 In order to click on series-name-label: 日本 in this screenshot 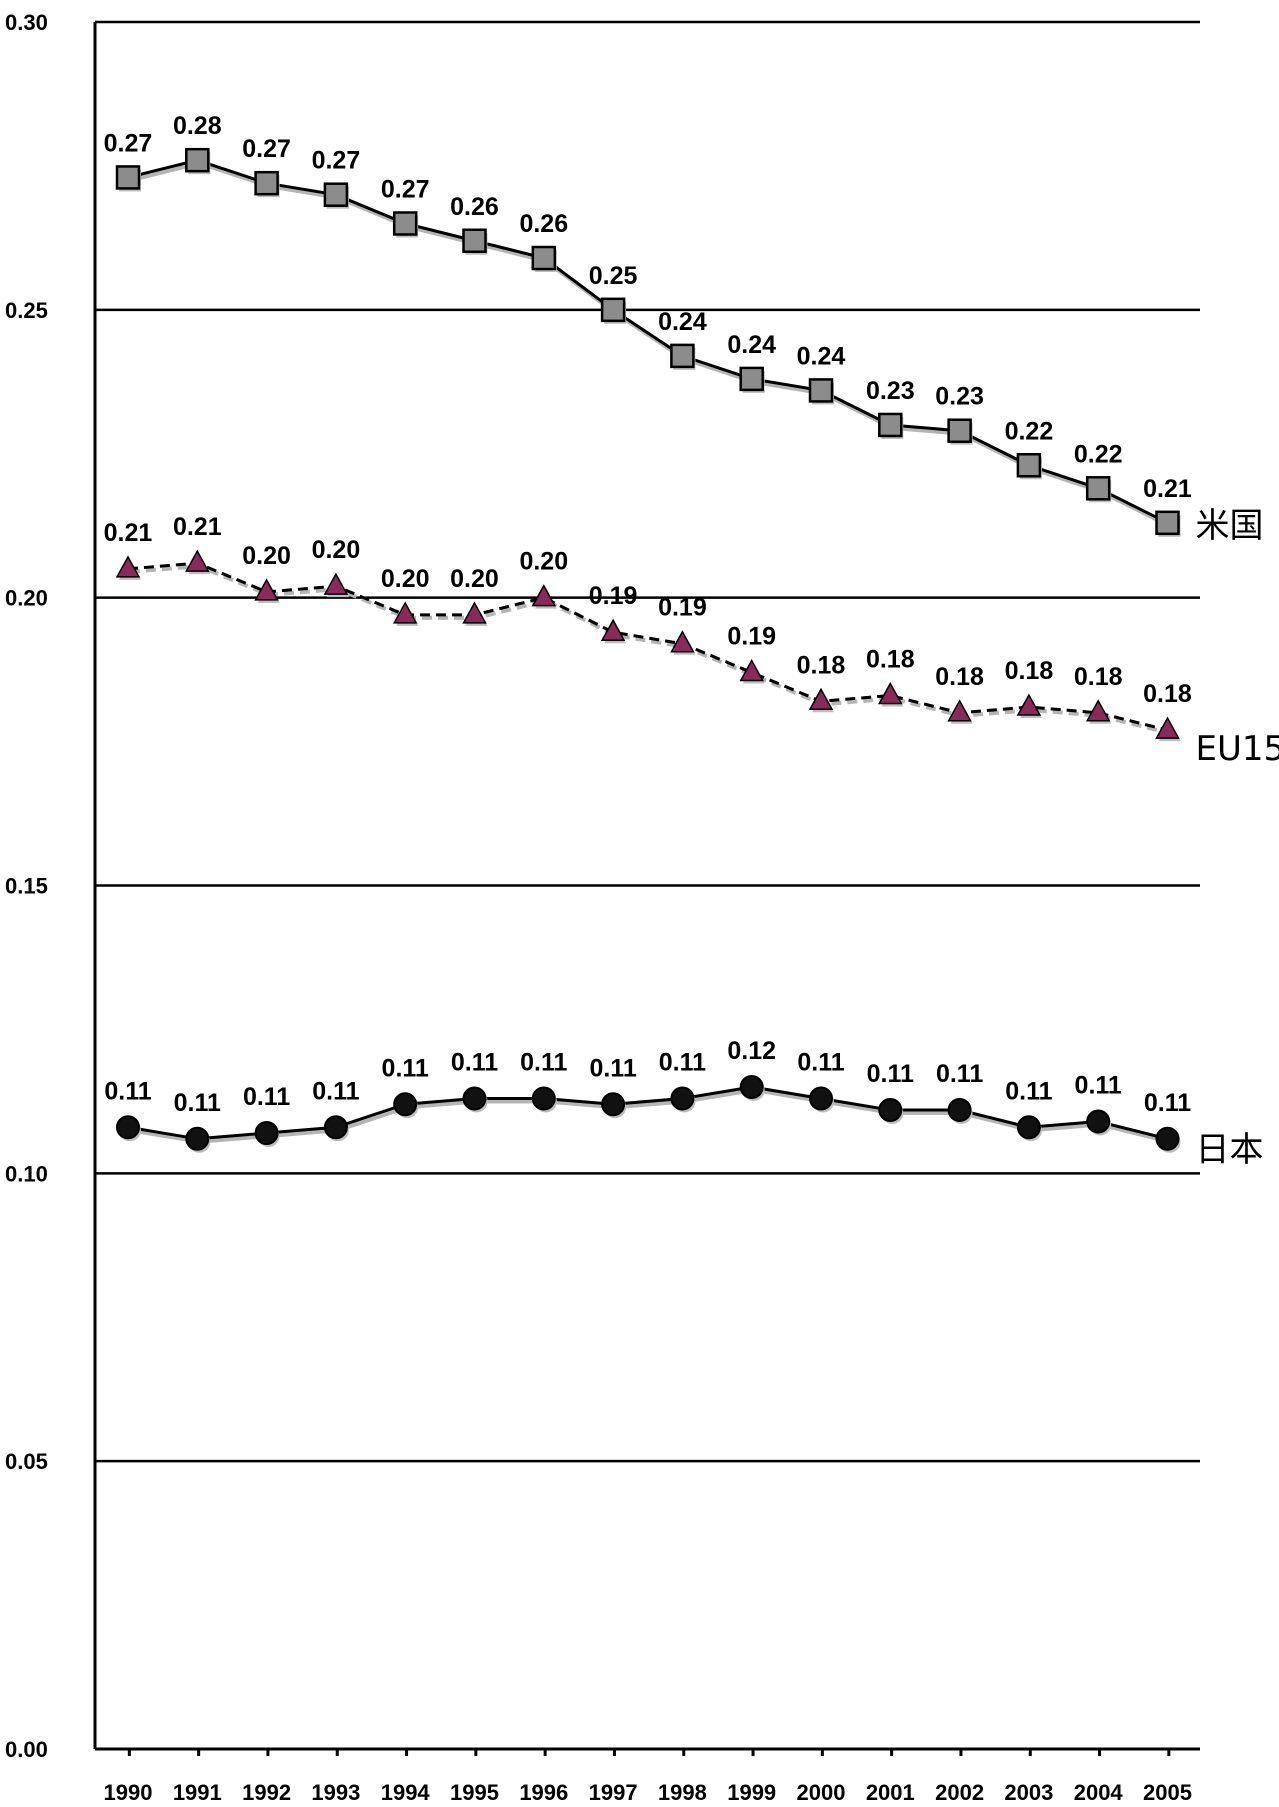, I will do `click(1230, 1150)`.